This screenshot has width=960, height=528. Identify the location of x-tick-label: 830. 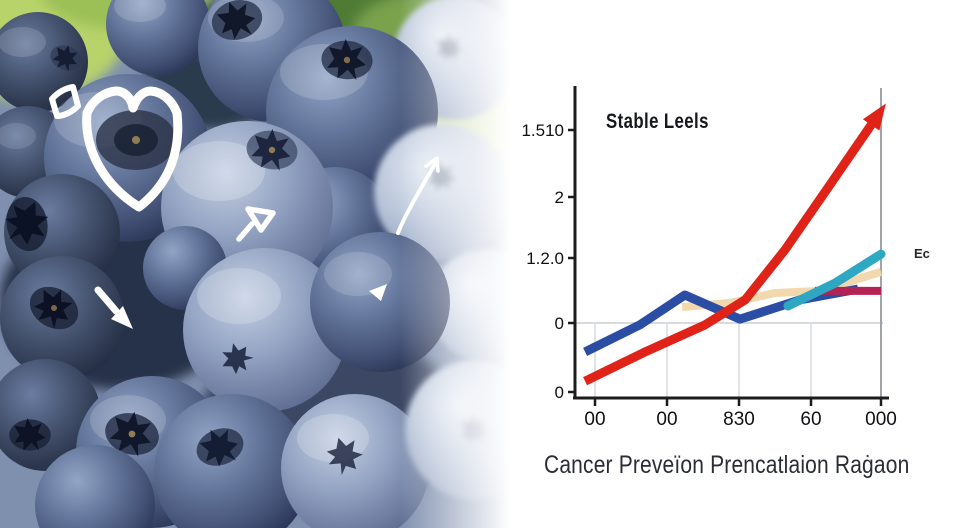
(739, 419).